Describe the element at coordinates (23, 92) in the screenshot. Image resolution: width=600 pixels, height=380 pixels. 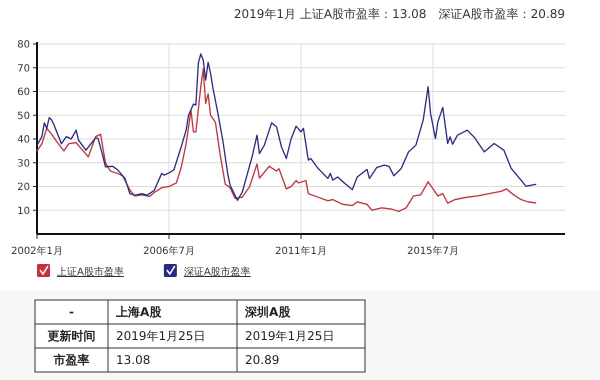
I see `y-tick-label: 60` at that location.